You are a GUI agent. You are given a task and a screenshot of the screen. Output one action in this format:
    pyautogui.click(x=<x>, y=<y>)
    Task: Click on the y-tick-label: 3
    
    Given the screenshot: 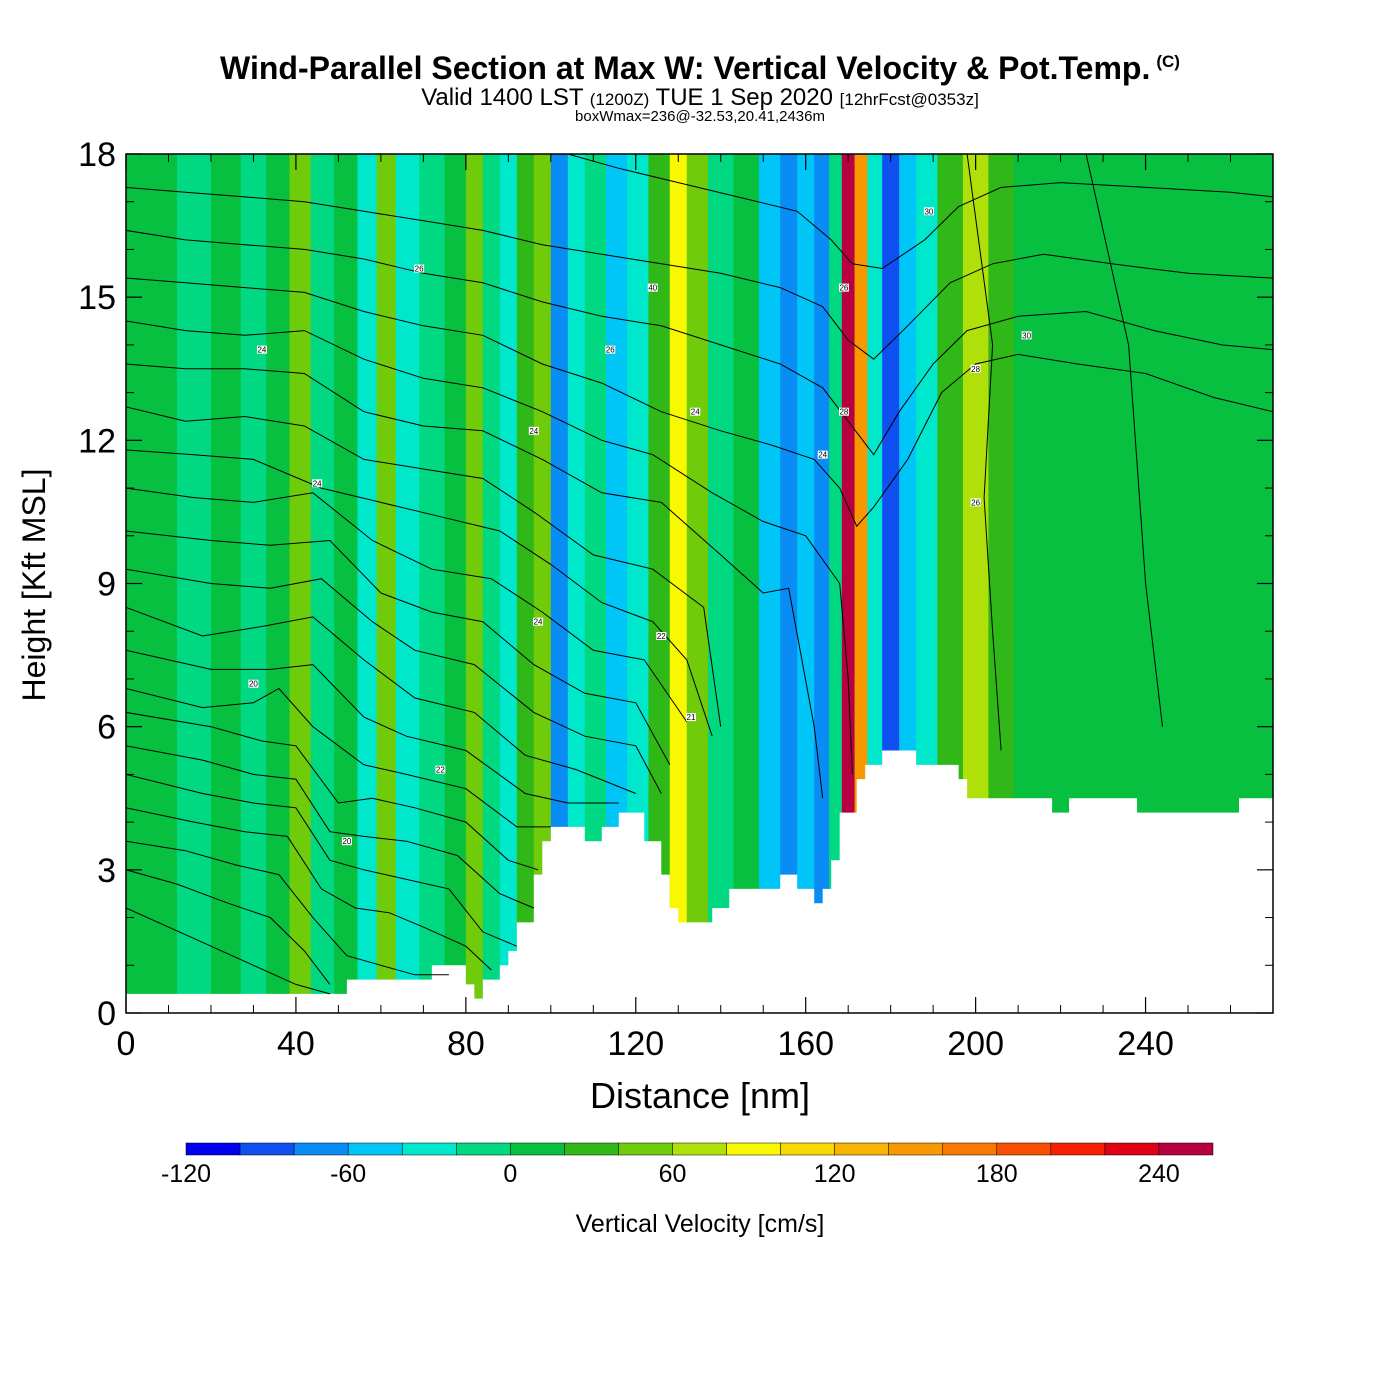 What is the action you would take?
    pyautogui.click(x=106, y=871)
    